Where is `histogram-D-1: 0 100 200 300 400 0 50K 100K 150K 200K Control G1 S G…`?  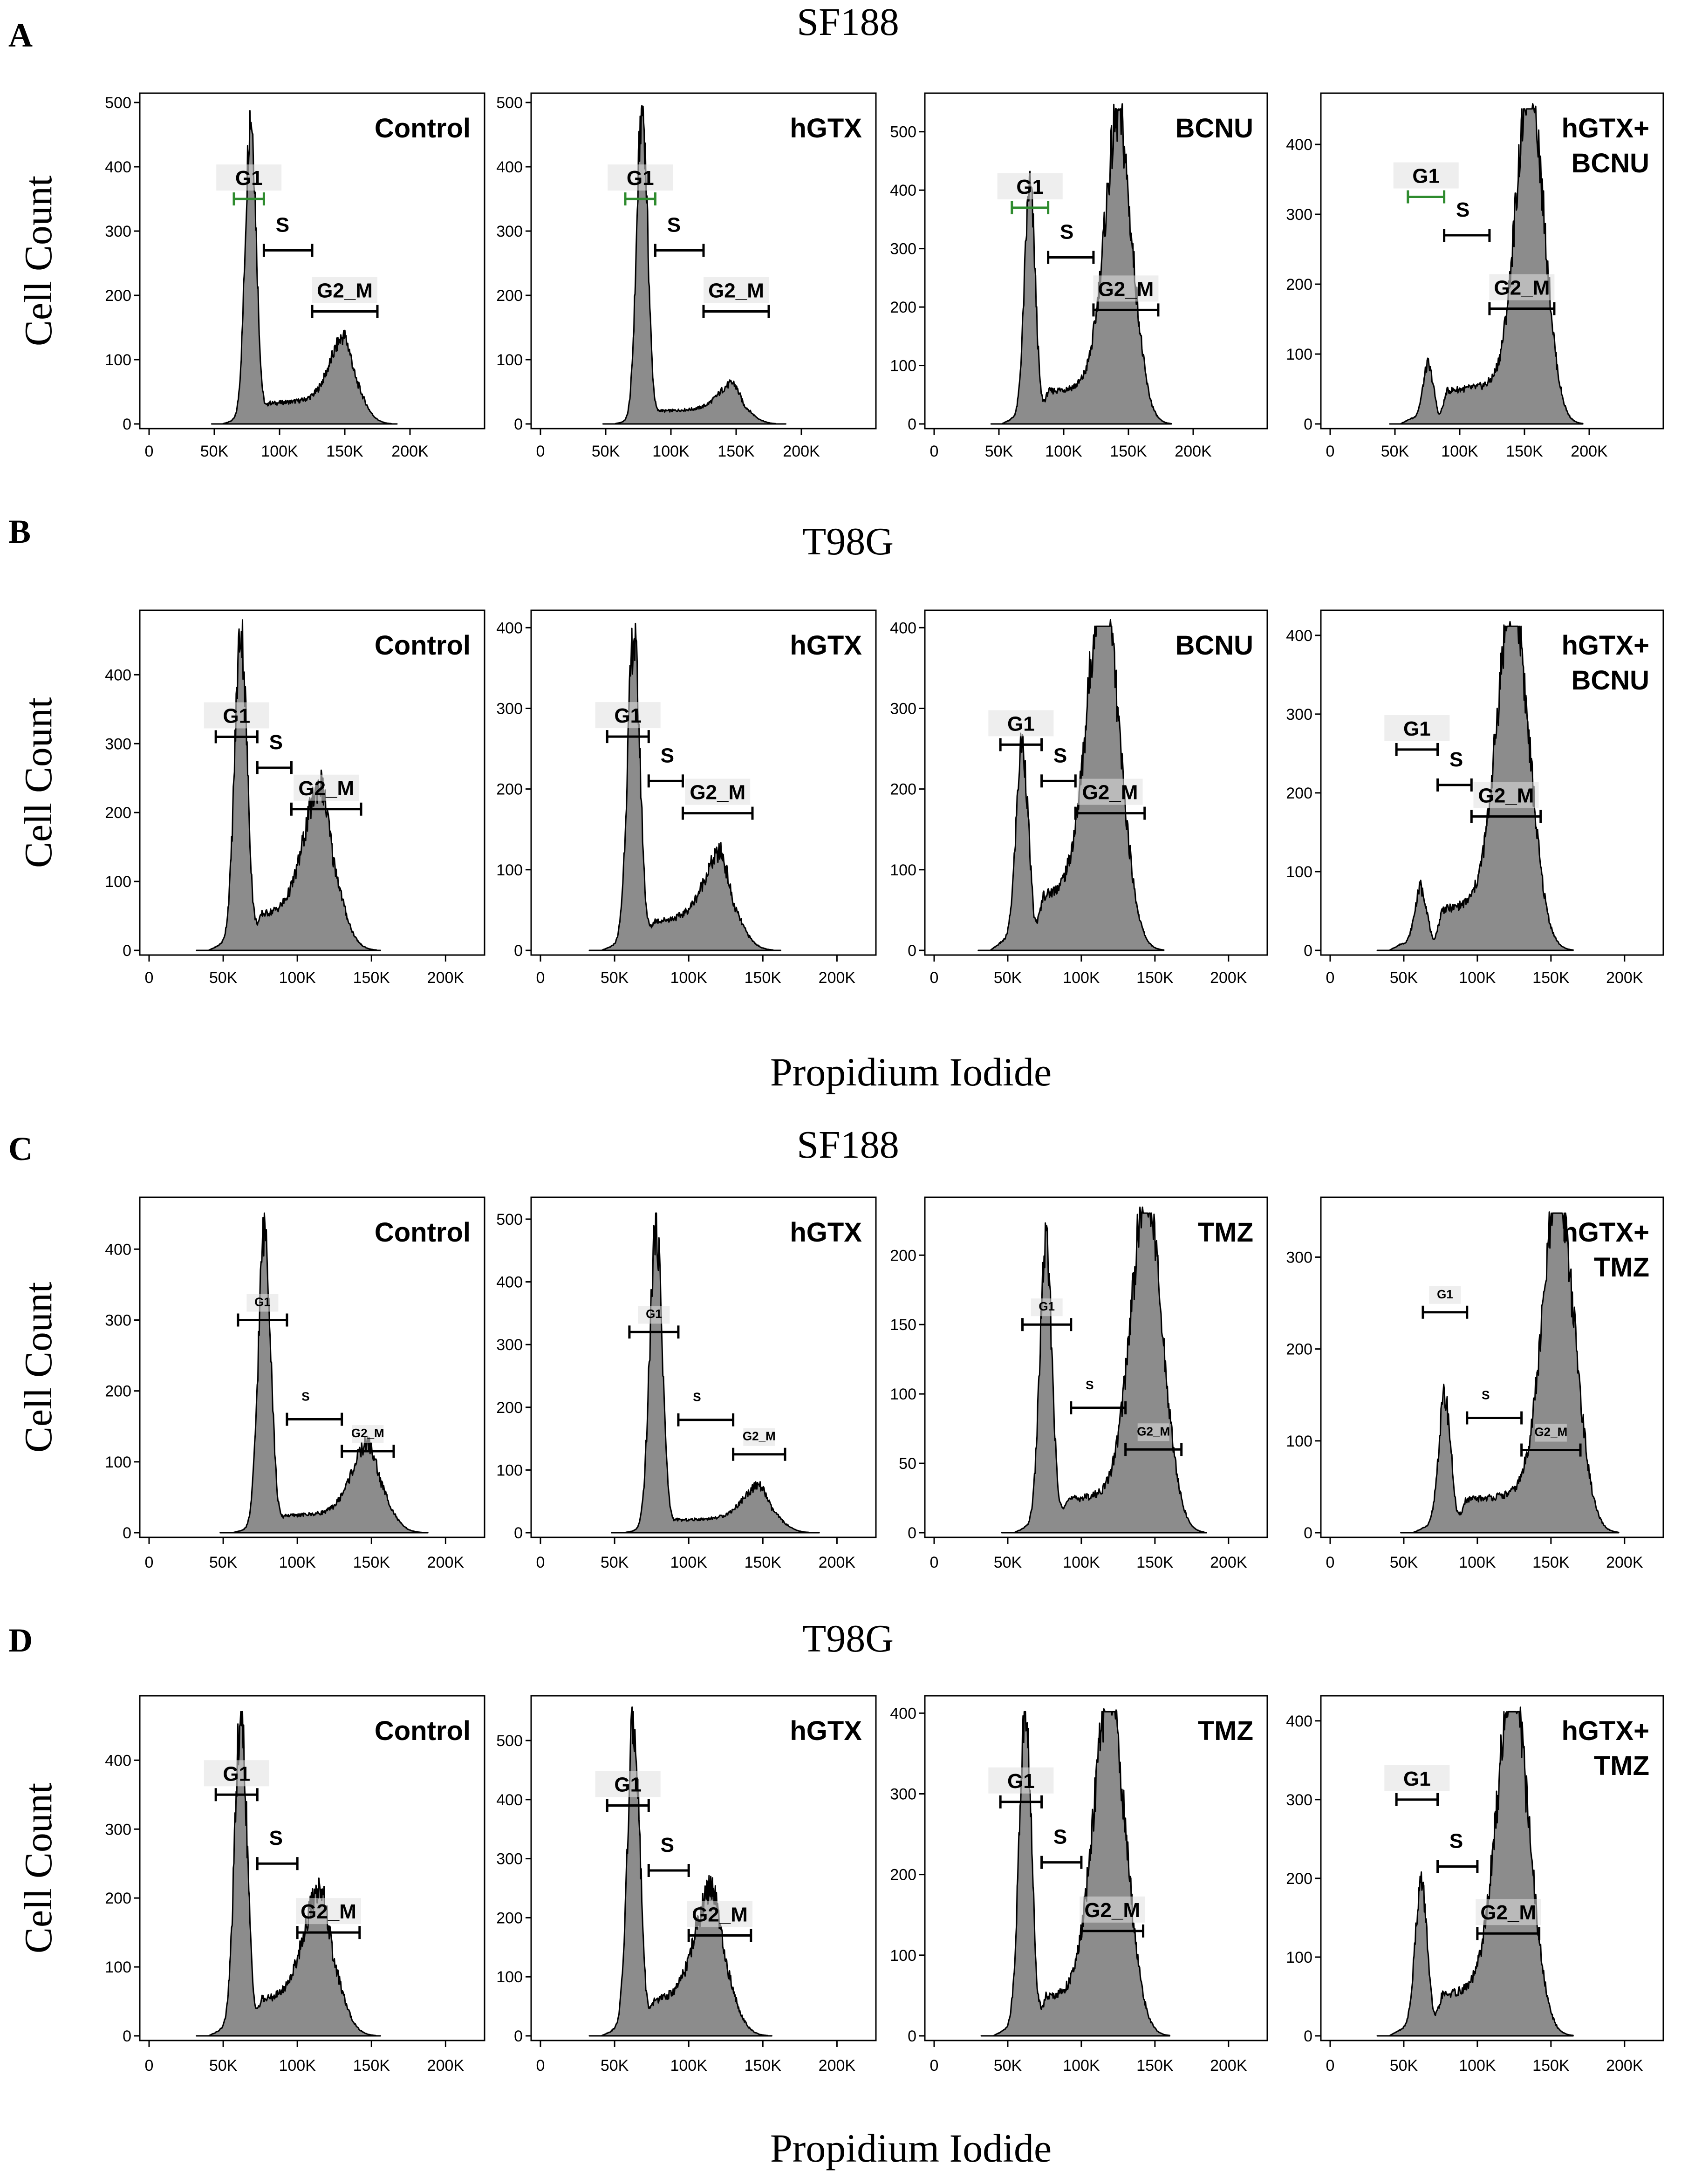 histogram-D-1: 0 100 200 300 400 0 50K 100K 150K 200K Control G1 S G… is located at coordinates (295, 1885).